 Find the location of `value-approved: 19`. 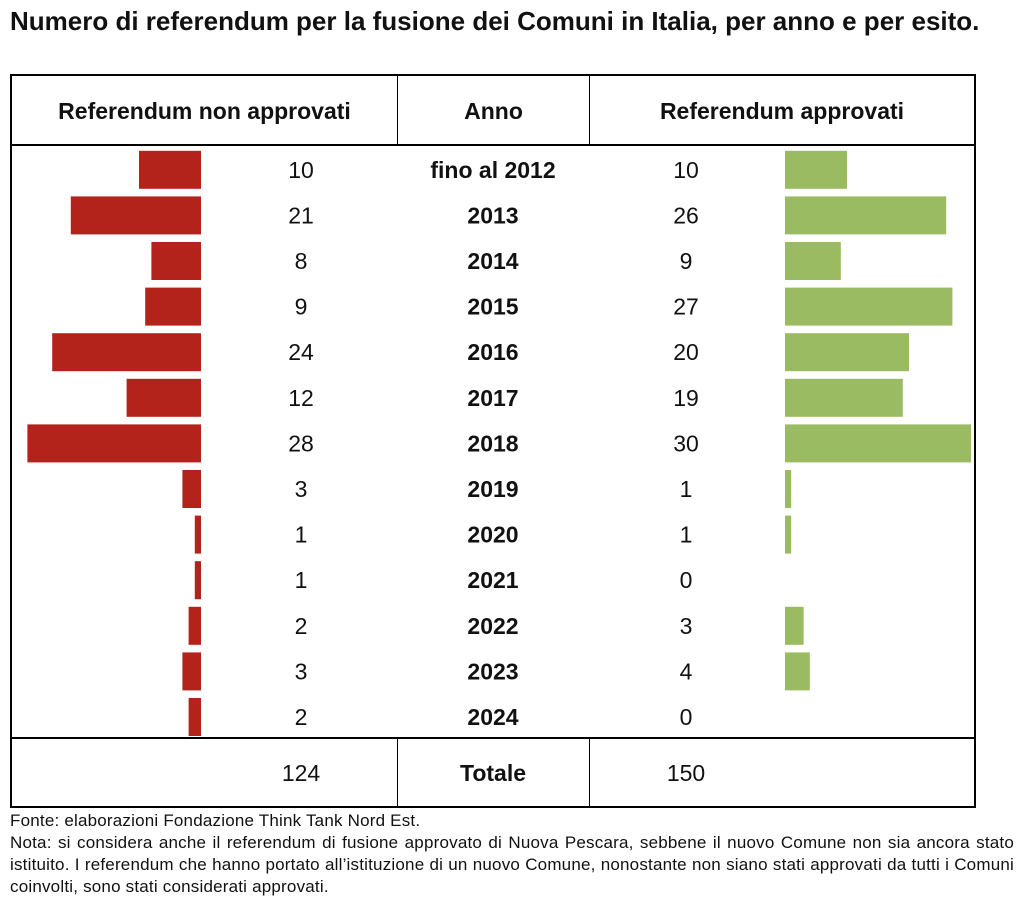

value-approved: 19 is located at coordinates (686, 398).